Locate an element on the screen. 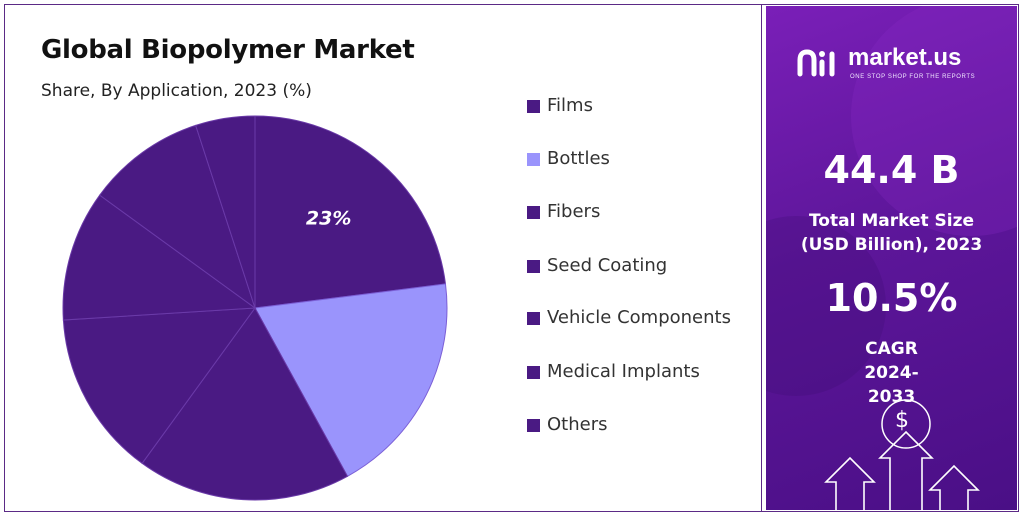 This screenshot has height=518, width=1024. pie-slice-fibers is located at coordinates (245, 404).